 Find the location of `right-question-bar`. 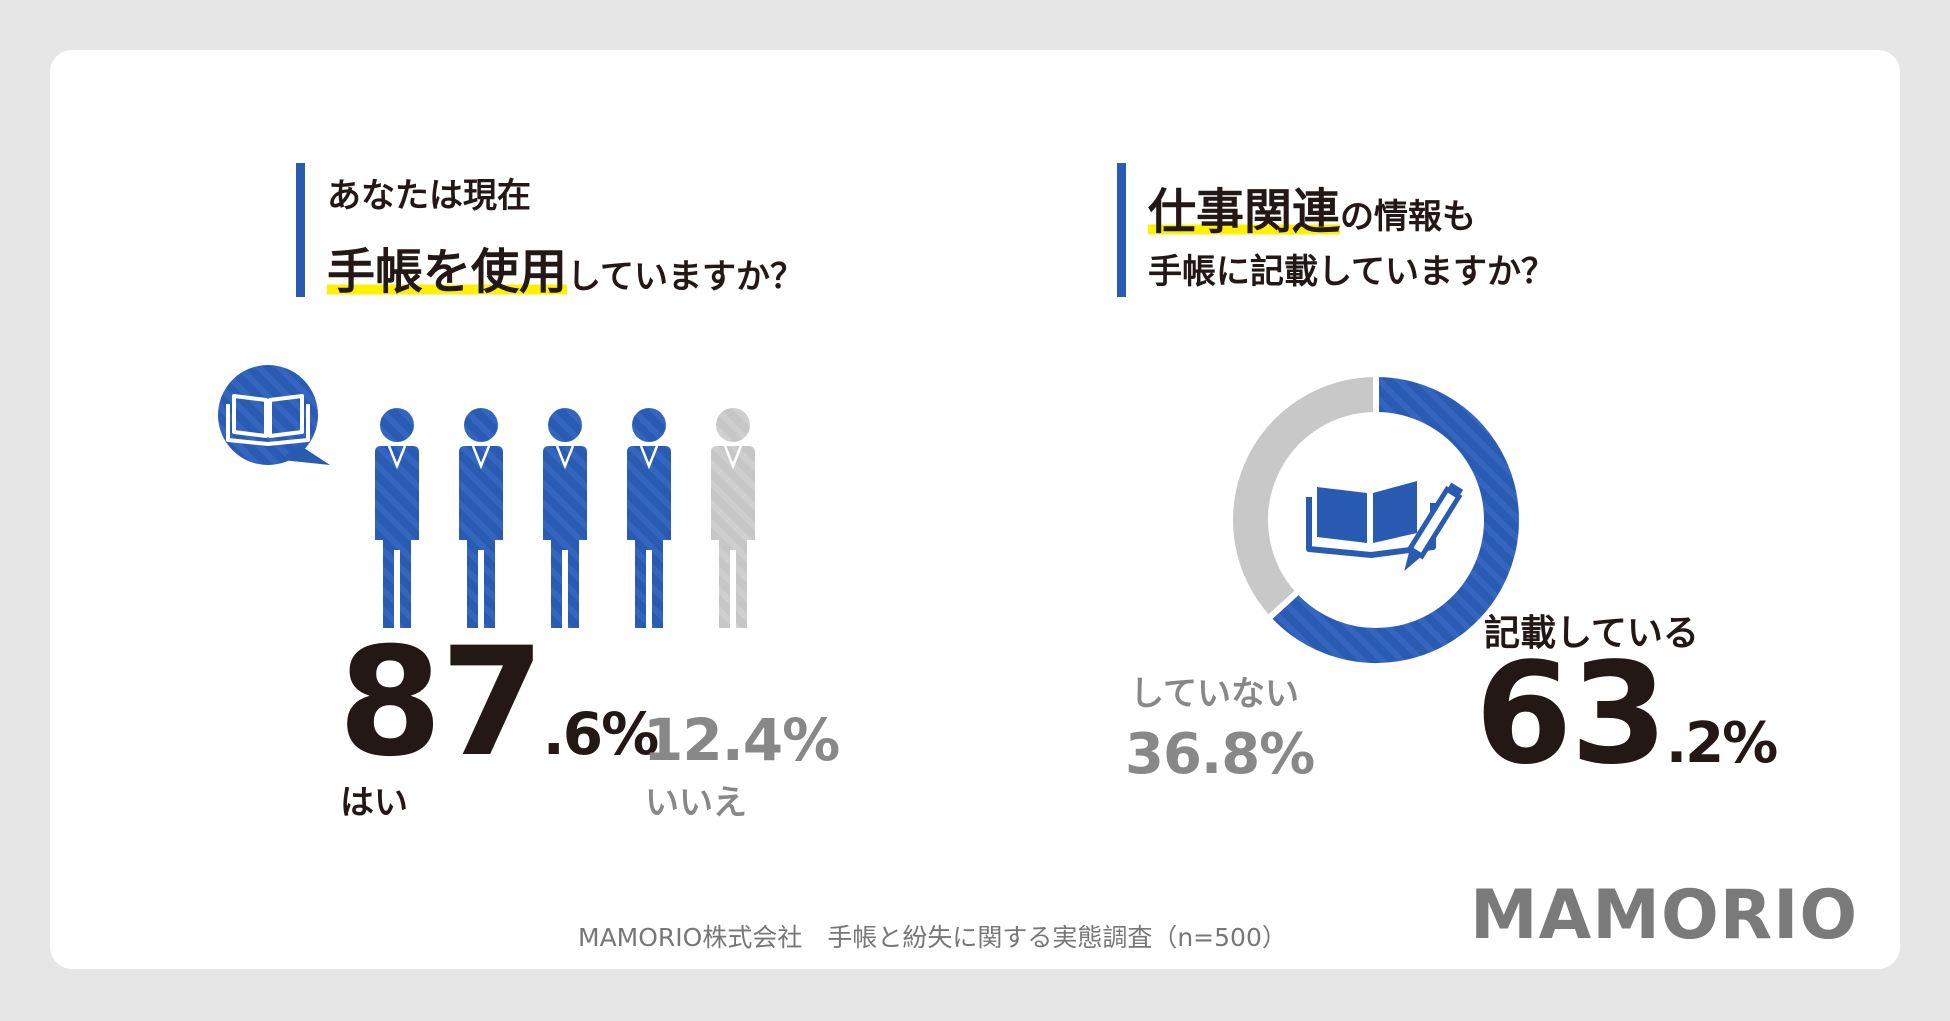

right-question-bar is located at coordinates (1121, 230).